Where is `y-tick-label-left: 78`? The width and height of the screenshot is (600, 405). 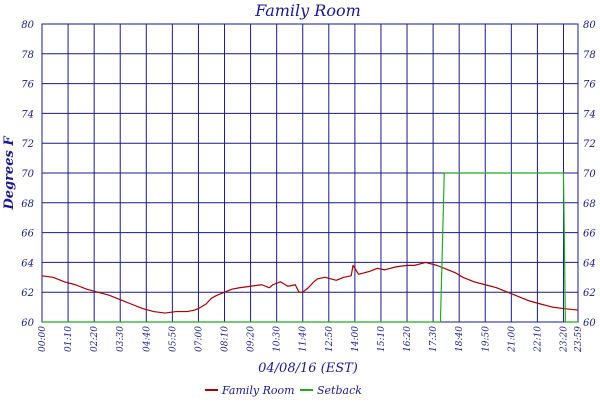 y-tick-label-left: 78 is located at coordinates (27, 55).